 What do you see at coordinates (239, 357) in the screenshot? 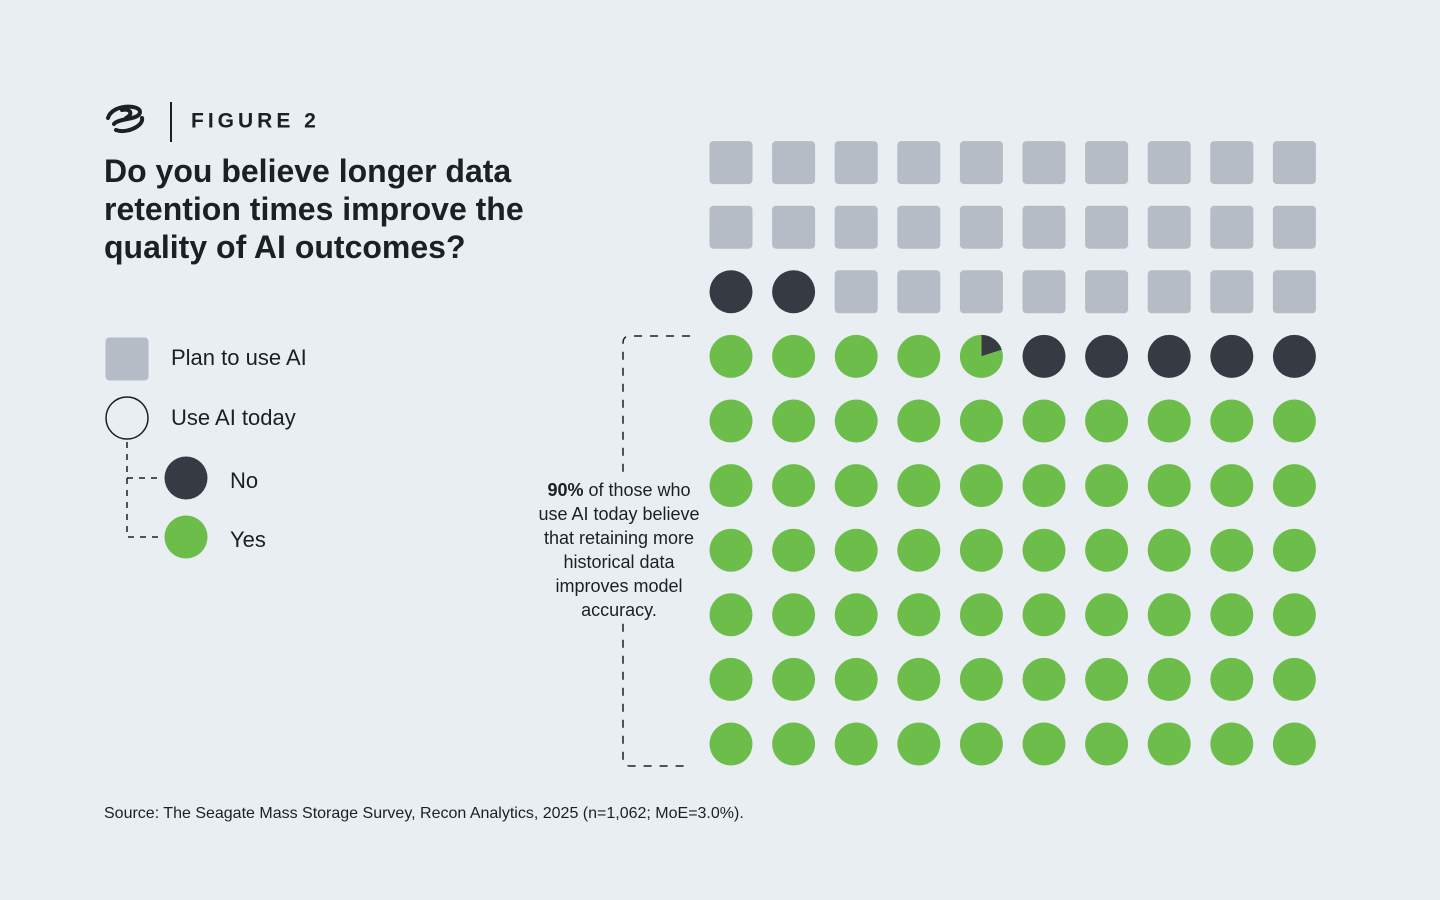
I see `legend-label: Plan to use AI` at bounding box center [239, 357].